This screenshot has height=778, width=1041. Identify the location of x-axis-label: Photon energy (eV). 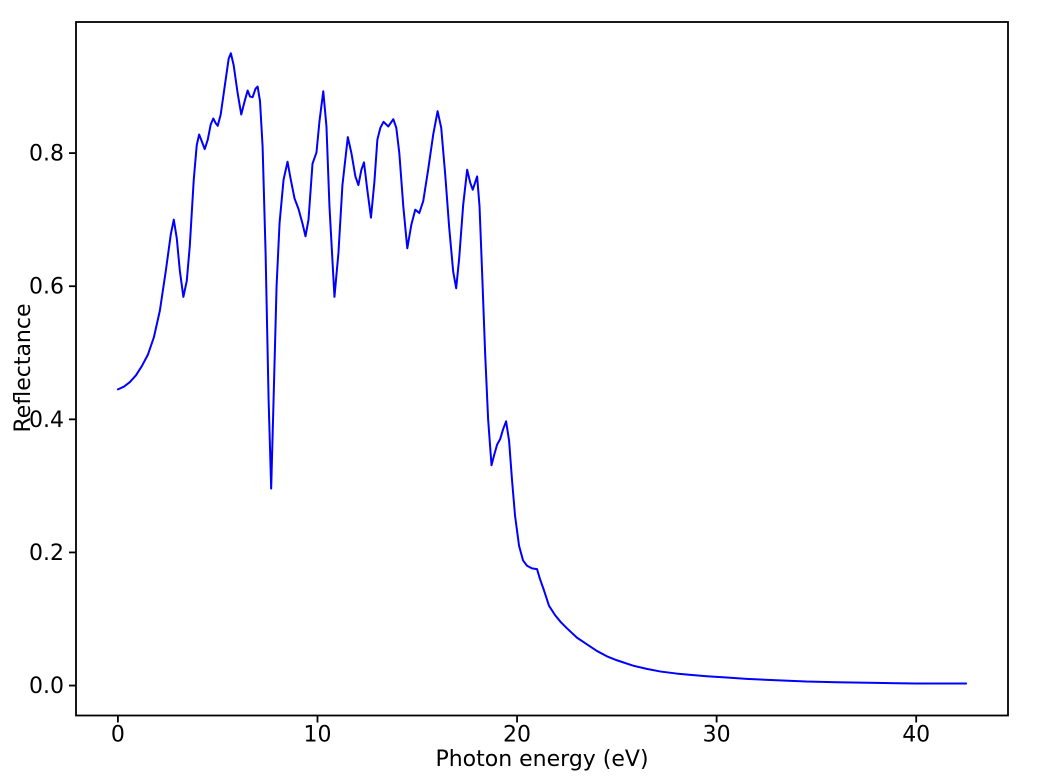
(541, 759).